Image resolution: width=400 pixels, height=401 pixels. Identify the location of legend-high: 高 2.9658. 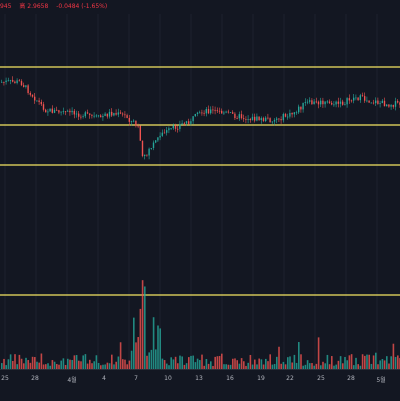
(34, 6).